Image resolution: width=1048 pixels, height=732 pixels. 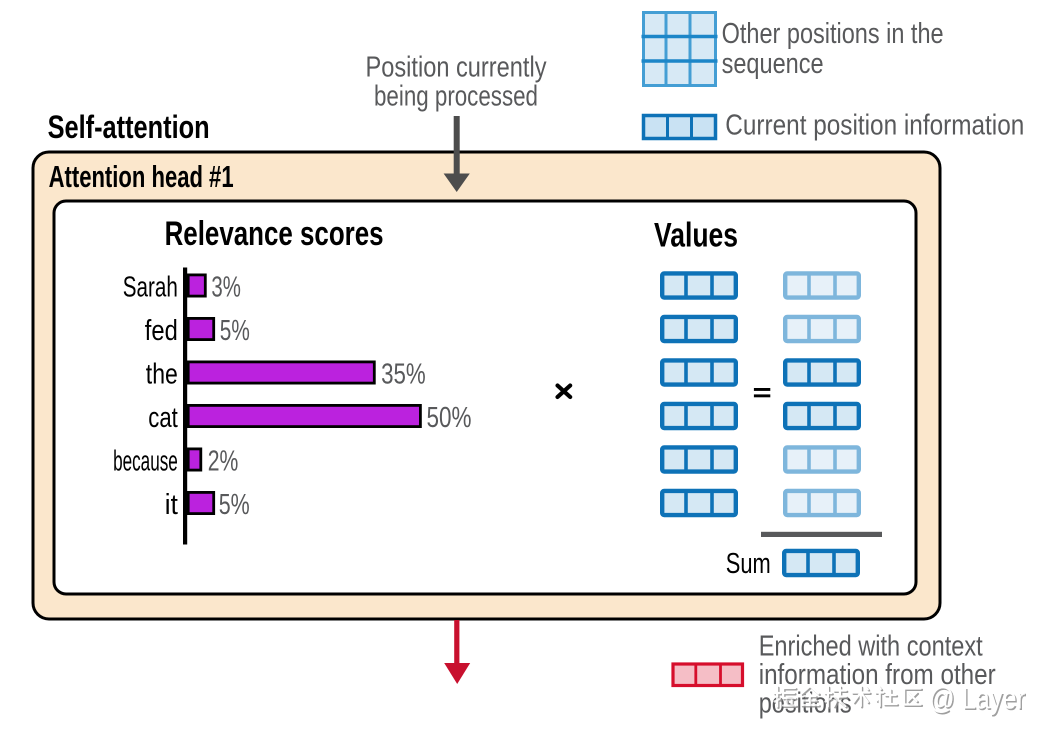 What do you see at coordinates (773, 64) in the screenshot?
I see `svg-text: sequence` at bounding box center [773, 64].